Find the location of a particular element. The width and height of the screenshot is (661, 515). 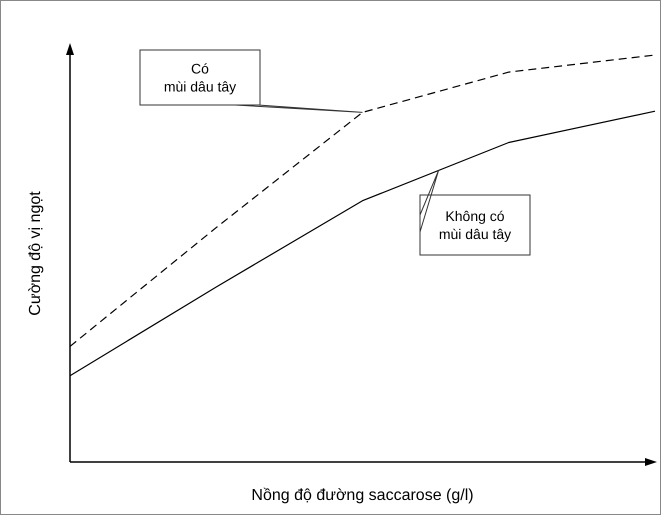

text: Có mùi dâu tây is located at coordinates (200, 77).